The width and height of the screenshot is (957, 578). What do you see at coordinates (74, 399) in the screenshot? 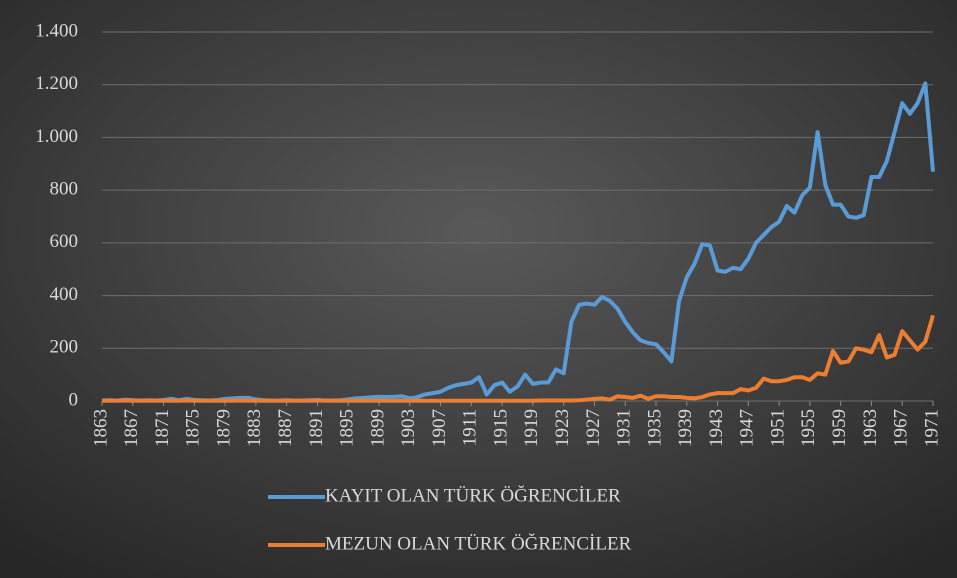
I see `y-tick-label: 0` at bounding box center [74, 399].